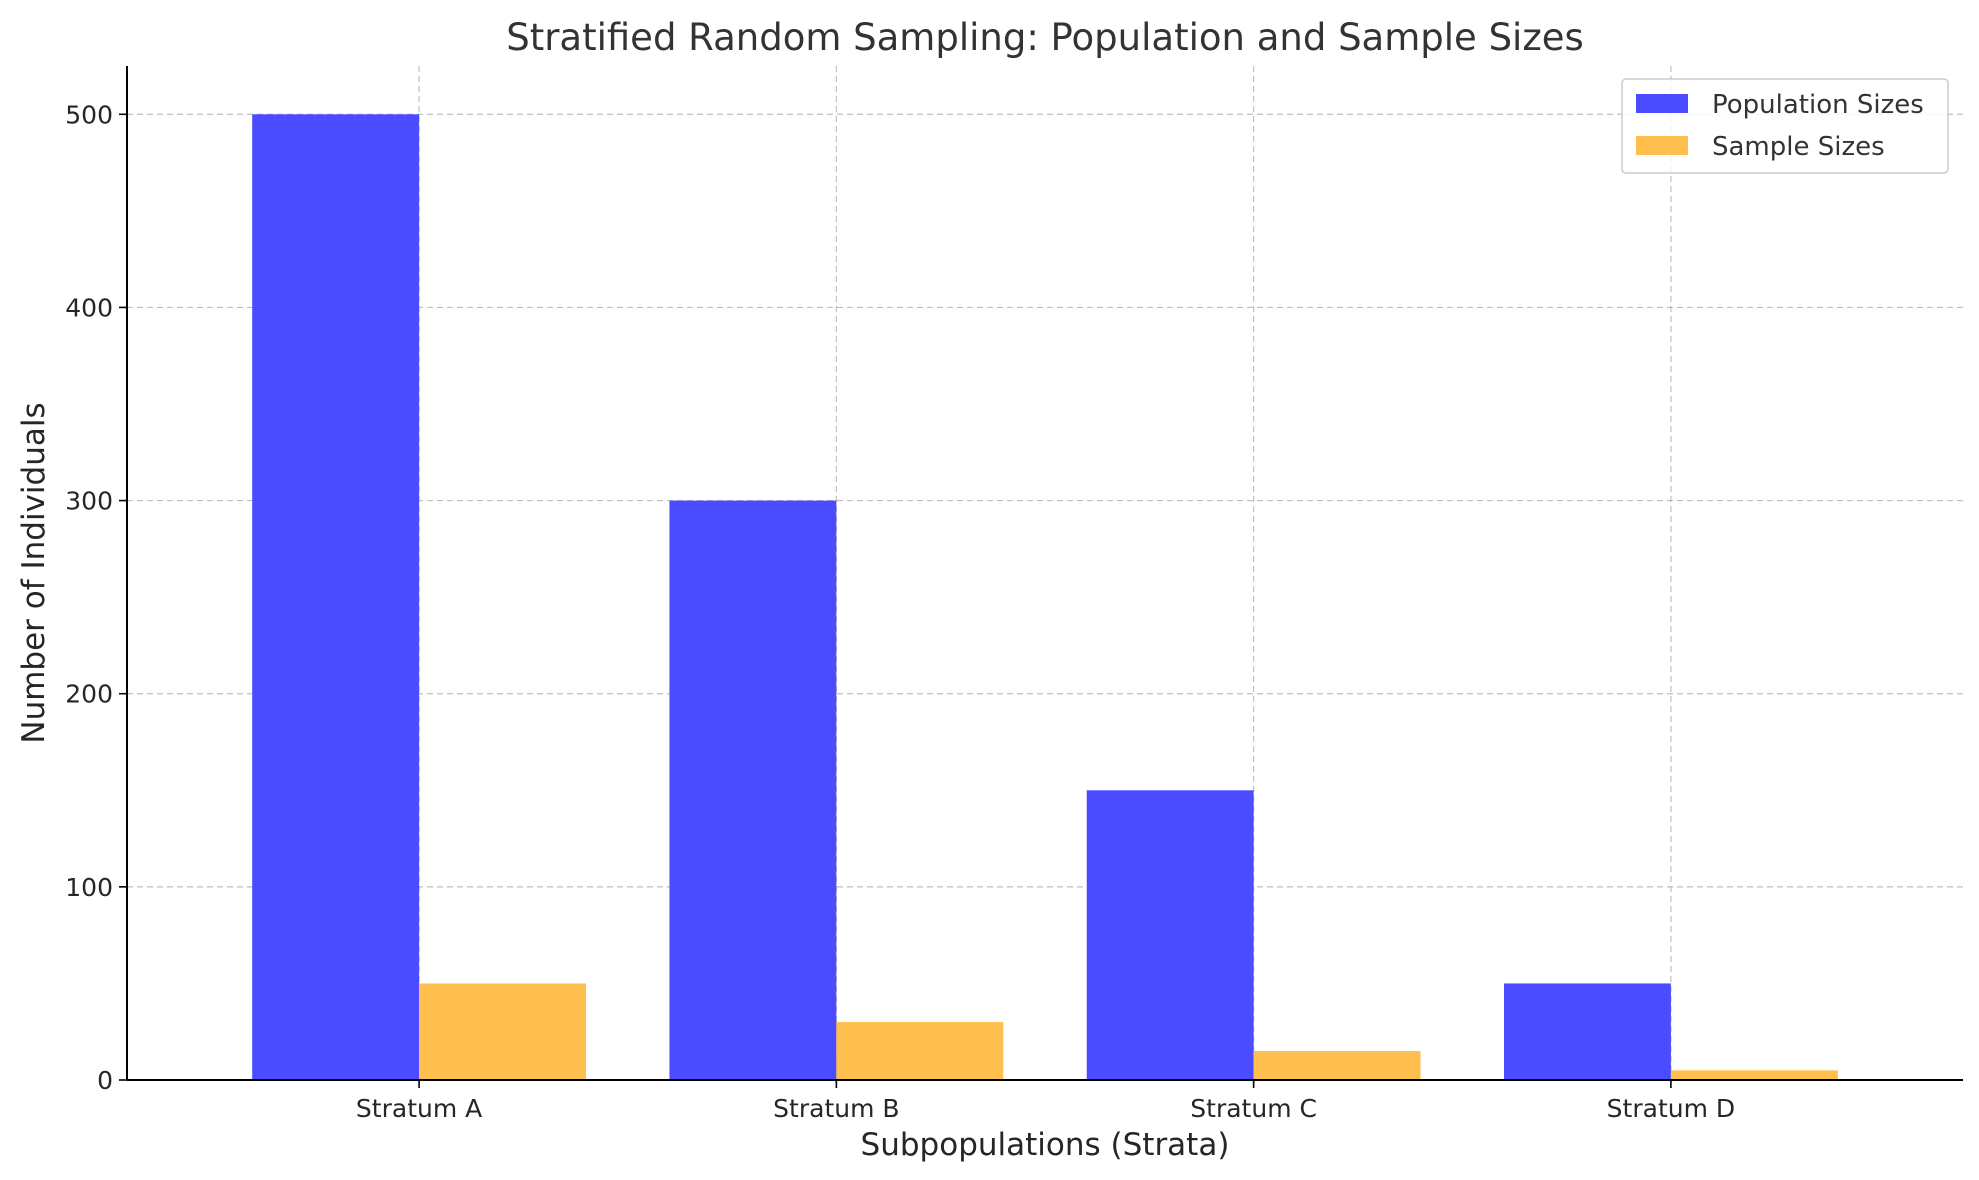  I want to click on y-tick-label: 200, so click(89, 694).